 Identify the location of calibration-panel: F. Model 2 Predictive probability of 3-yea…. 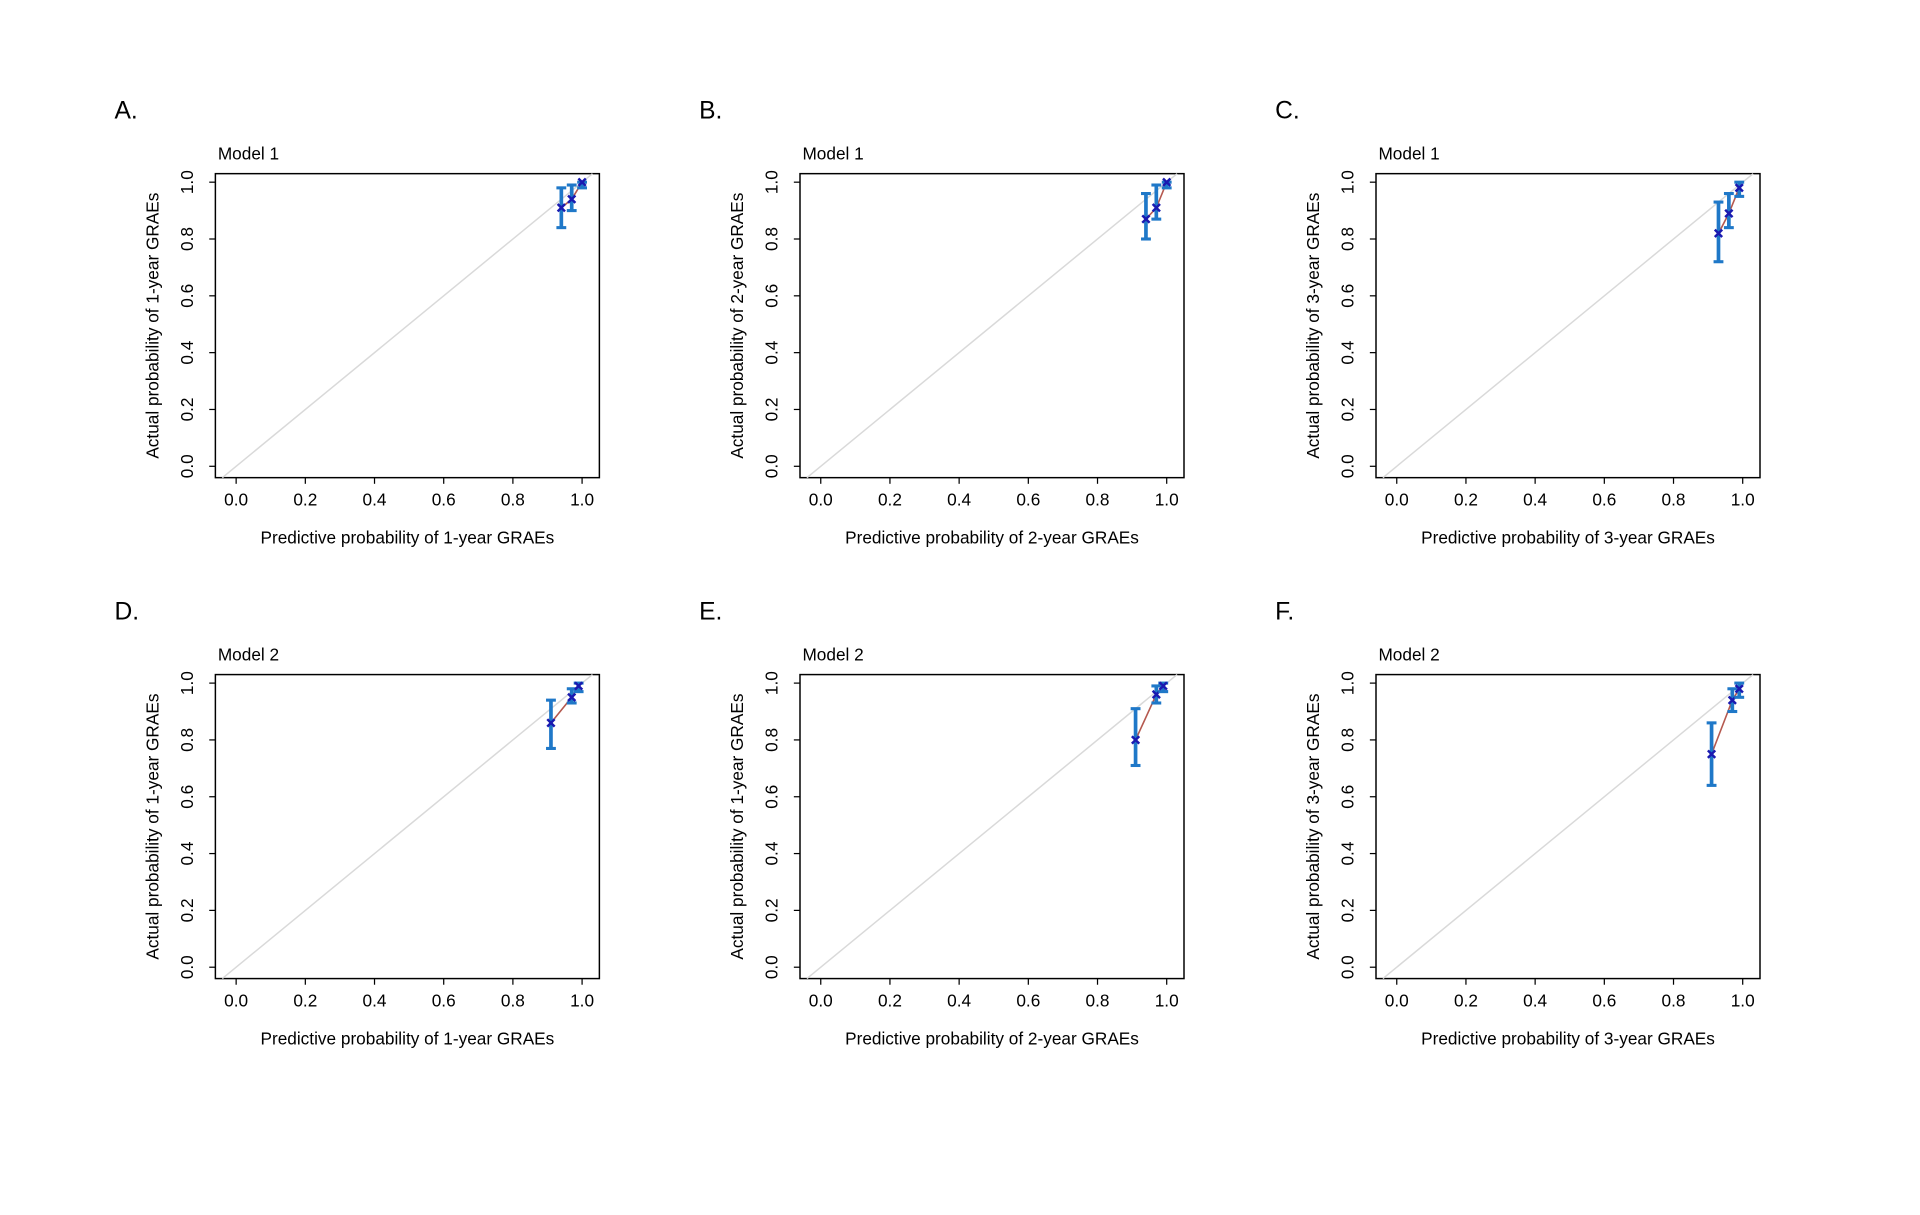
(1518, 824).